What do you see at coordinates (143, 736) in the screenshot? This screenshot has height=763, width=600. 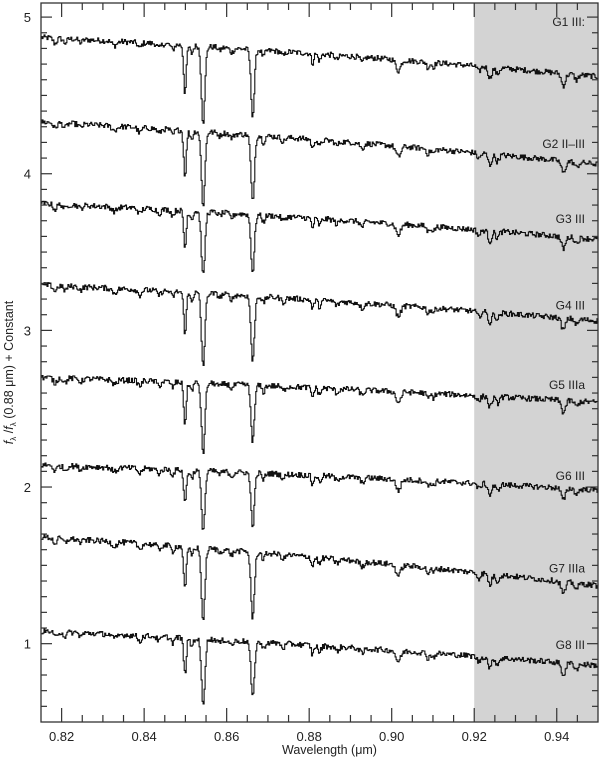 I see `x-tick-label: 0.84` at bounding box center [143, 736].